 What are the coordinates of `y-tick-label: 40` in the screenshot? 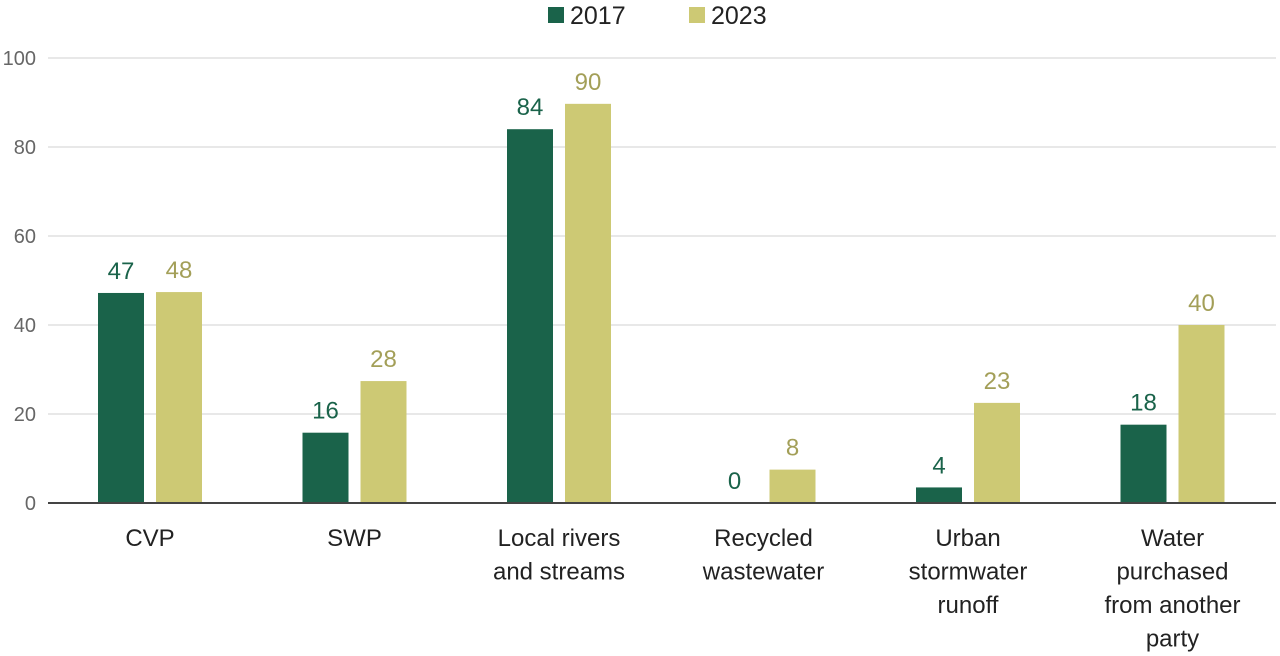 It's located at (25, 326).